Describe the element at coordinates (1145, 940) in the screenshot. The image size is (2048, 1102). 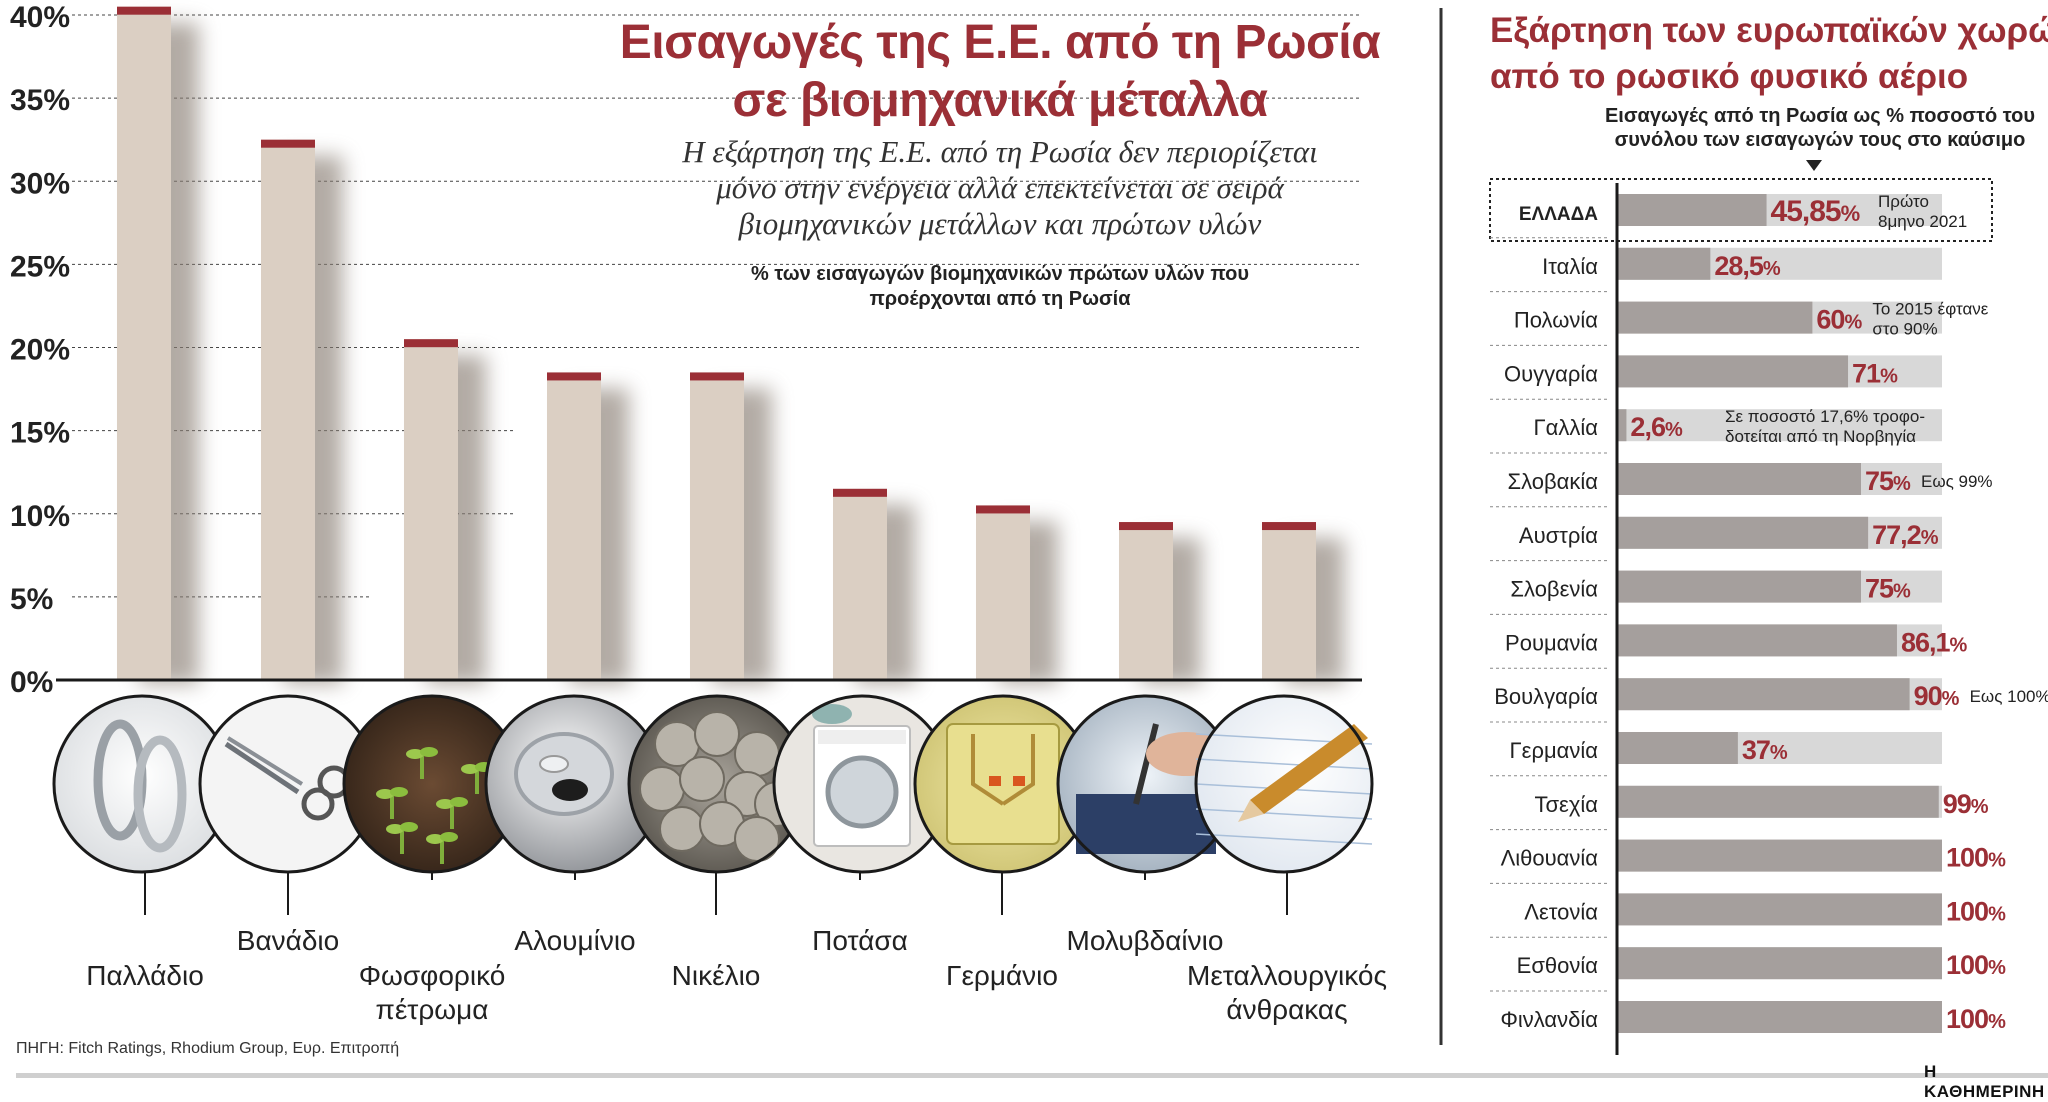
I see `category-label: Μολυβδαίνιο` at that location.